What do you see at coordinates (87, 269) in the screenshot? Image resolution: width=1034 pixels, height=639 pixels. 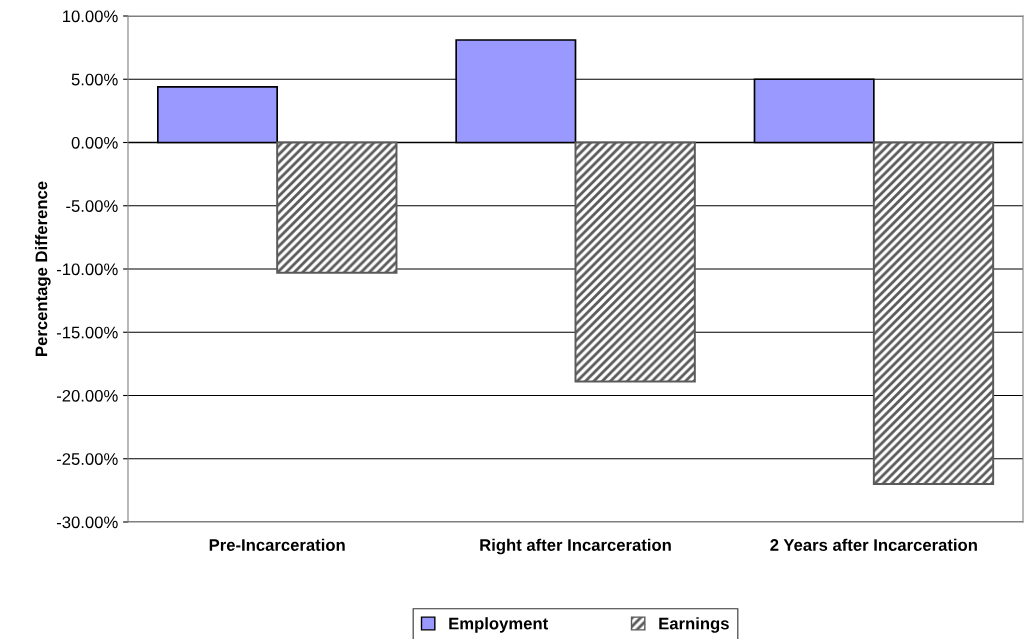 I see `y-tick-label: -10.00%` at bounding box center [87, 269].